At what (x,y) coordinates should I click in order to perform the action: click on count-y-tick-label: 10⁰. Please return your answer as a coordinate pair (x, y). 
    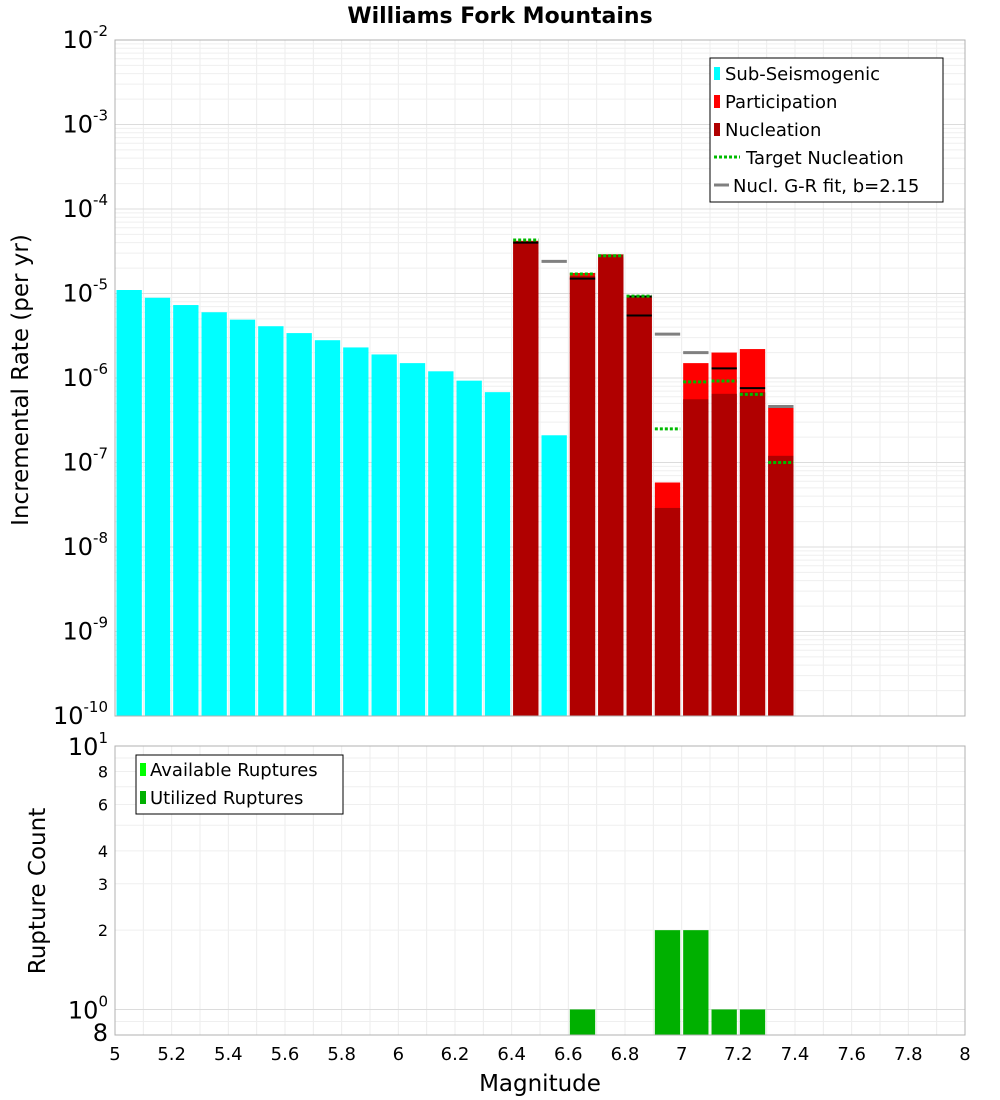
    Looking at the image, I should click on (88, 1008).